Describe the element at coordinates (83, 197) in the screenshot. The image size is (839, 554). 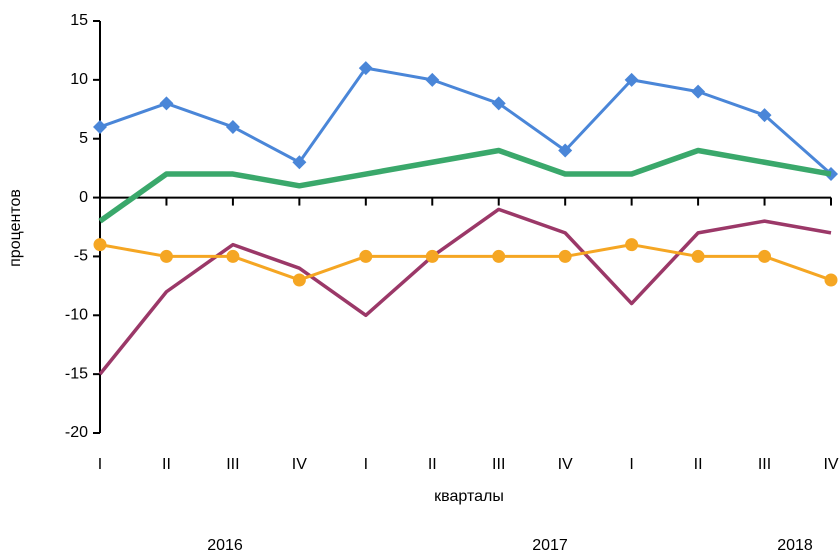
I see `y-tick-label: 0` at that location.